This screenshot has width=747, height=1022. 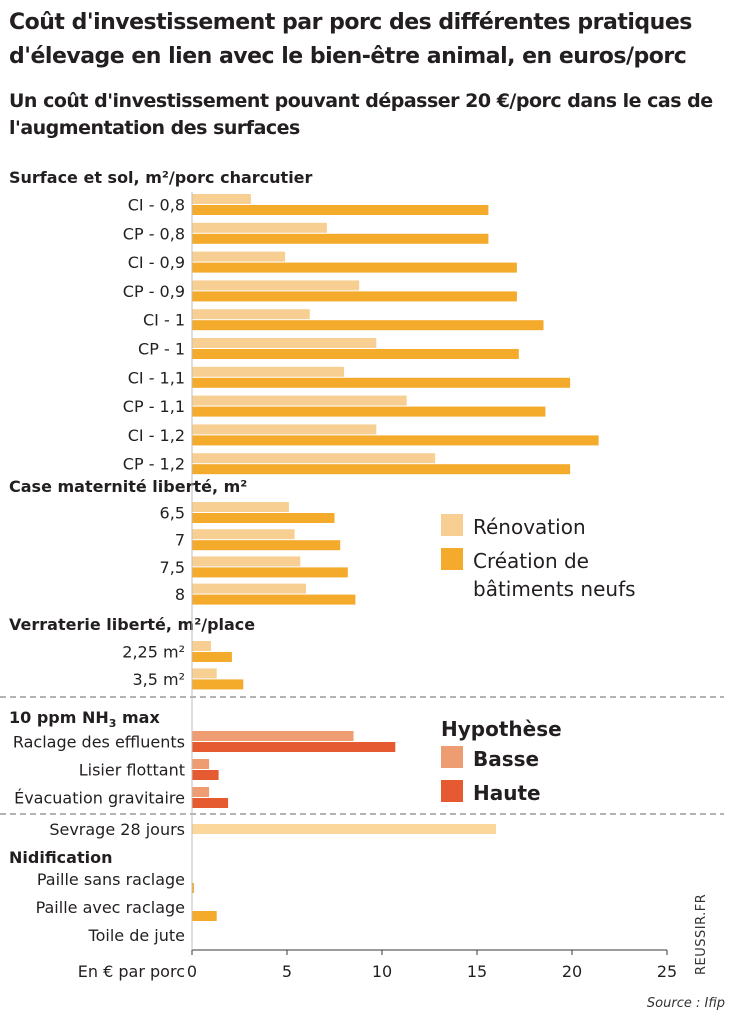 I want to click on category-label: CI - 0,8, so click(x=156, y=205).